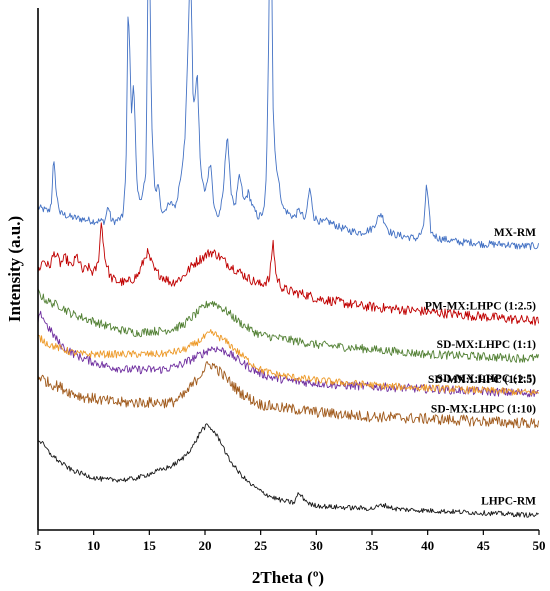 The width and height of the screenshot is (550, 591). Describe the element at coordinates (290, 541) in the screenshot. I see `x-ticks-group: 5 10 15 20 25 30 35 40 45 50` at that location.